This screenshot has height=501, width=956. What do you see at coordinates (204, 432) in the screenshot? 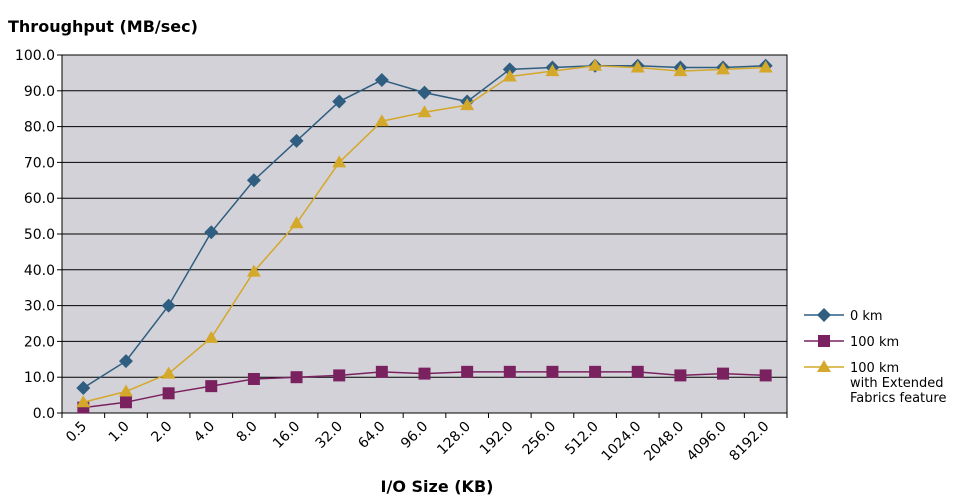
I see `x-tick-label: 4.0` at bounding box center [204, 432].